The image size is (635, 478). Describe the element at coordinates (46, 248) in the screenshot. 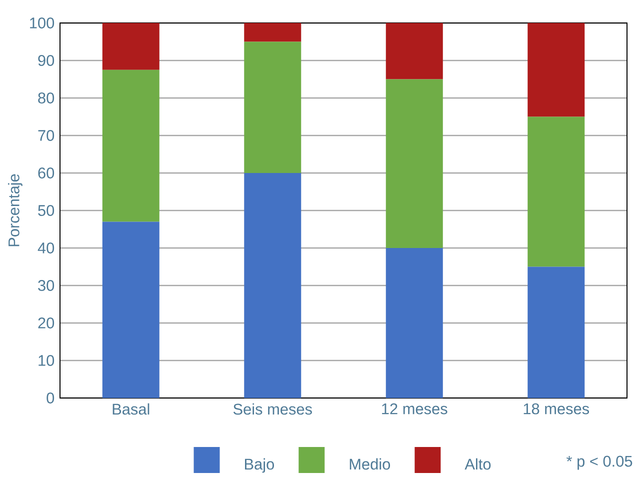

I see `y-tick-label: 40` at that location.